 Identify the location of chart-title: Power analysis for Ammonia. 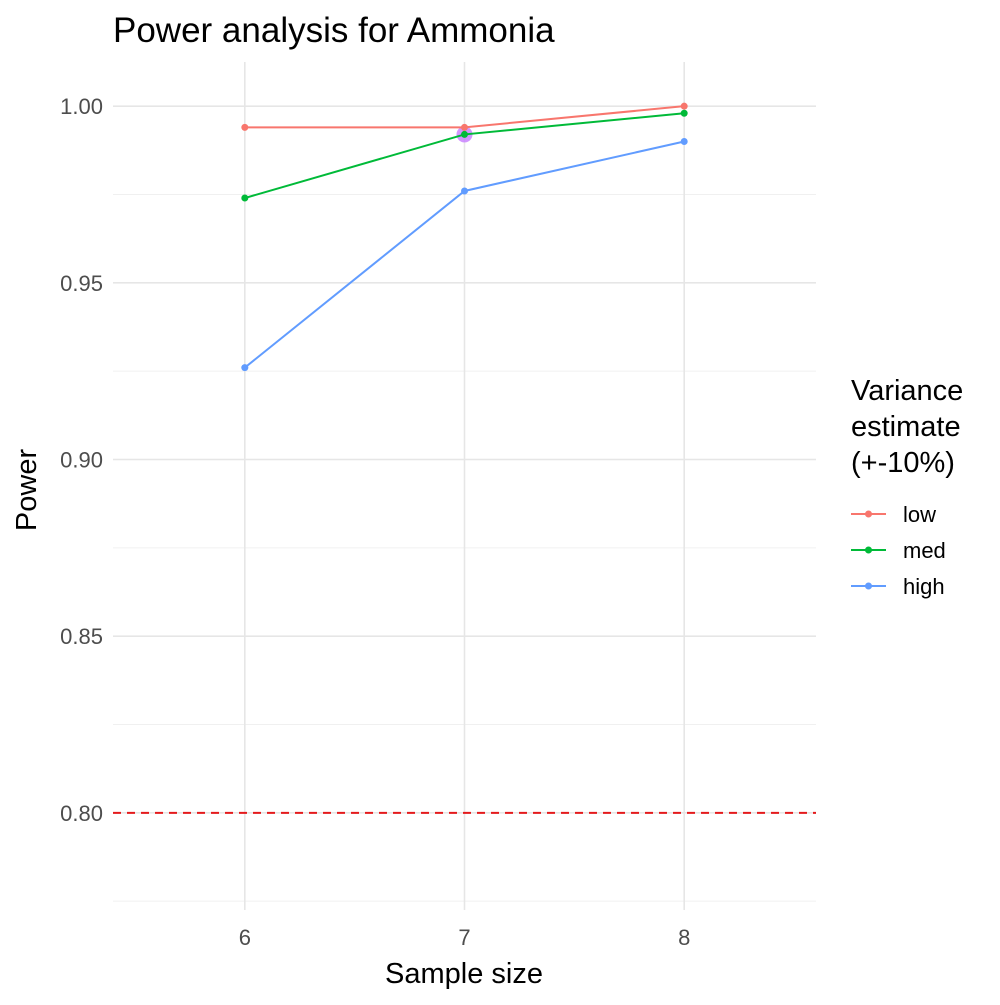
(334, 30).